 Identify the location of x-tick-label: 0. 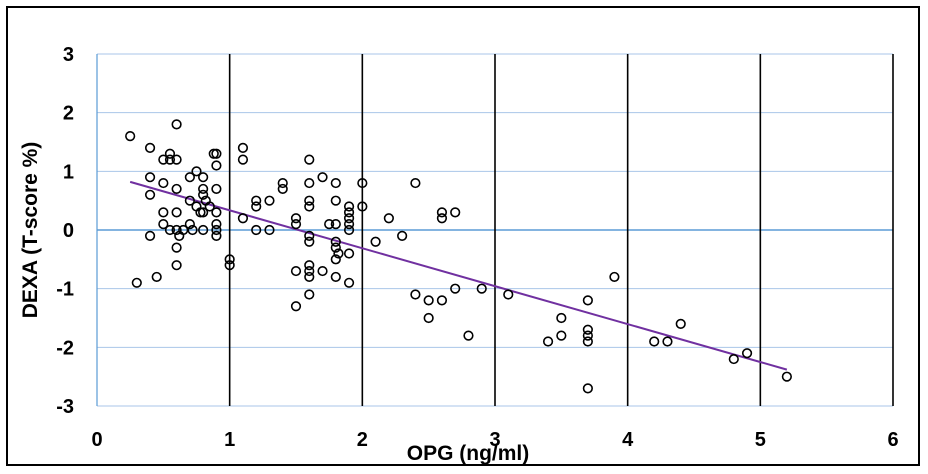
(96, 440).